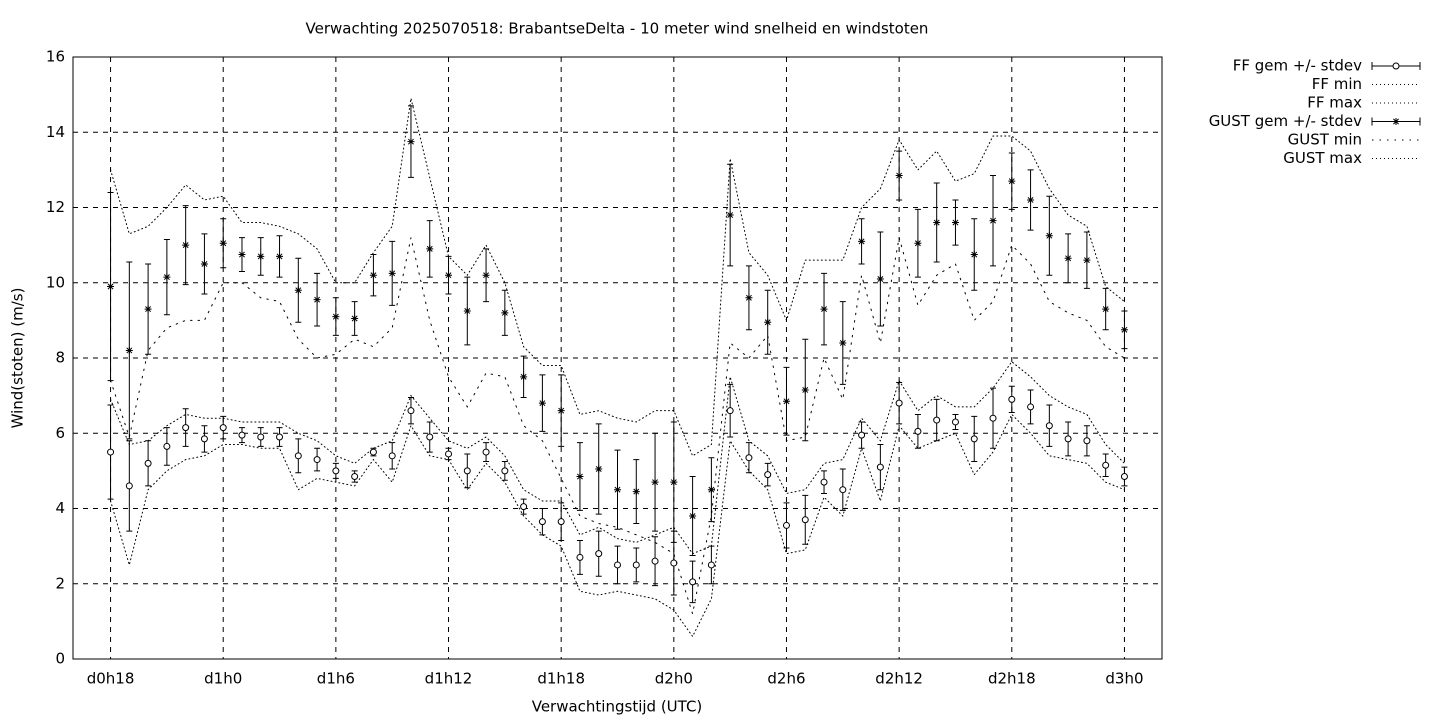 This screenshot has width=1440, height=720. I want to click on x-axis-label: Verwachtingstijd (UTC), so click(617, 707).